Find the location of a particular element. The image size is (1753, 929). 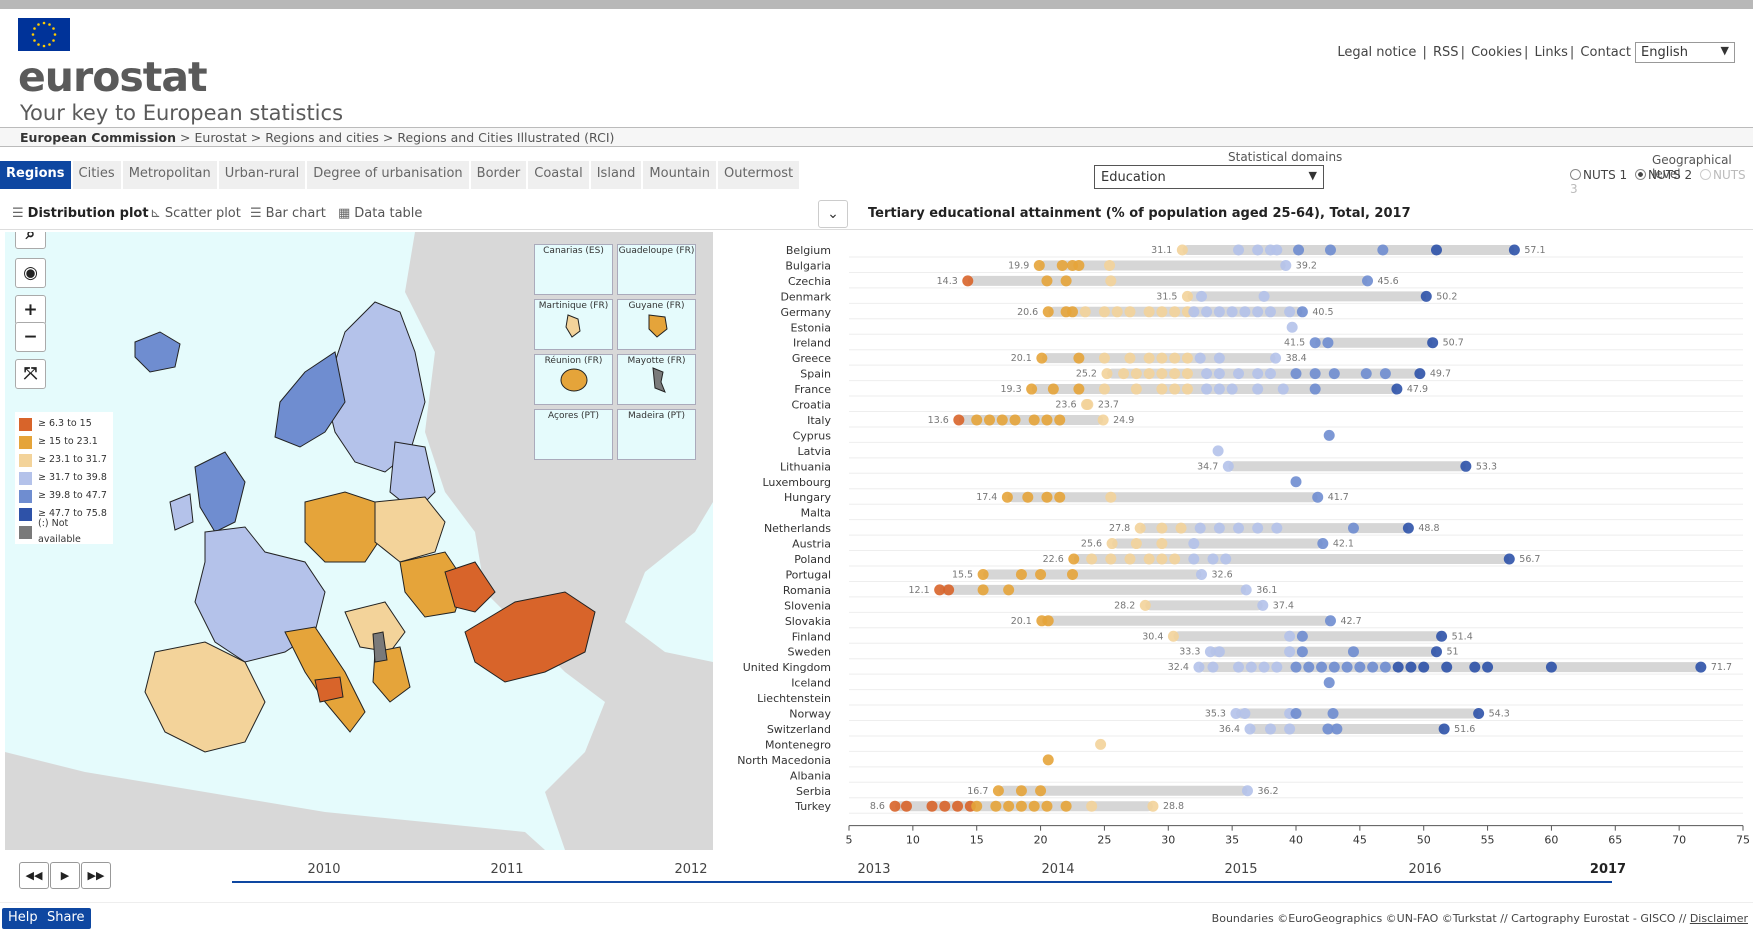

year-2012: 2012 is located at coordinates (691, 869).